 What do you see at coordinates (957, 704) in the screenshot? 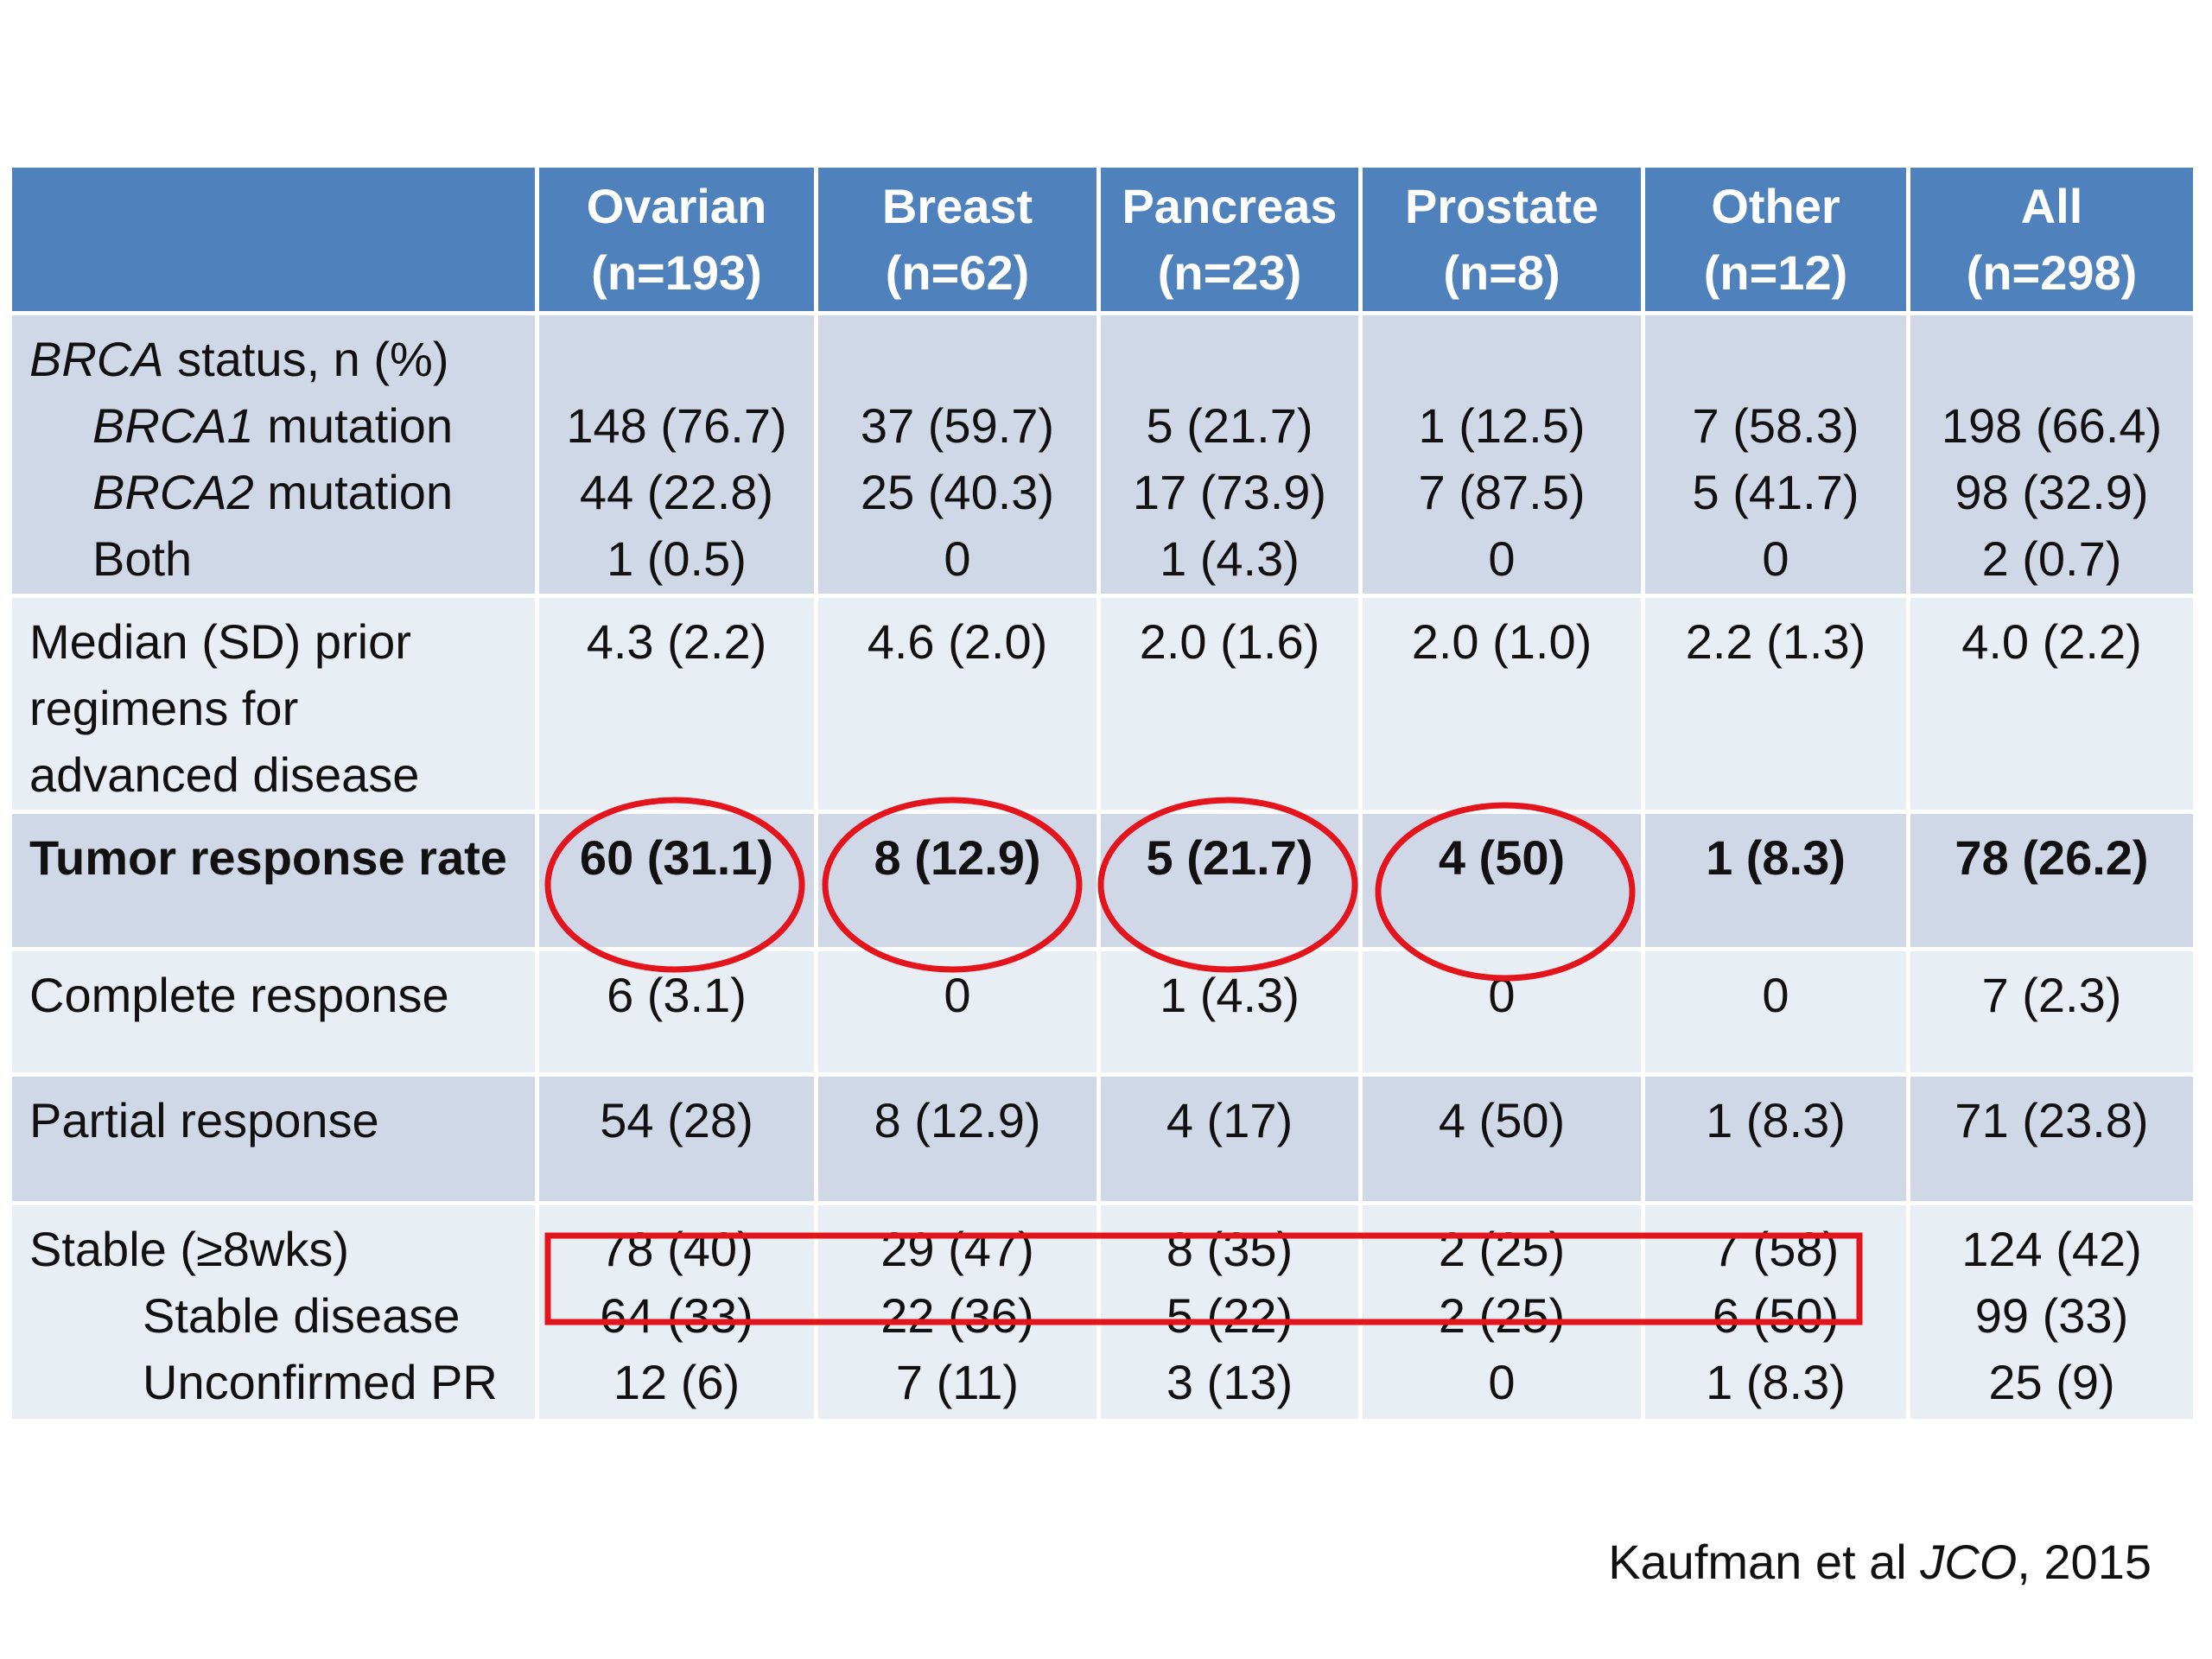
I see `value-cell: 4.6 (2.0)` at bounding box center [957, 704].